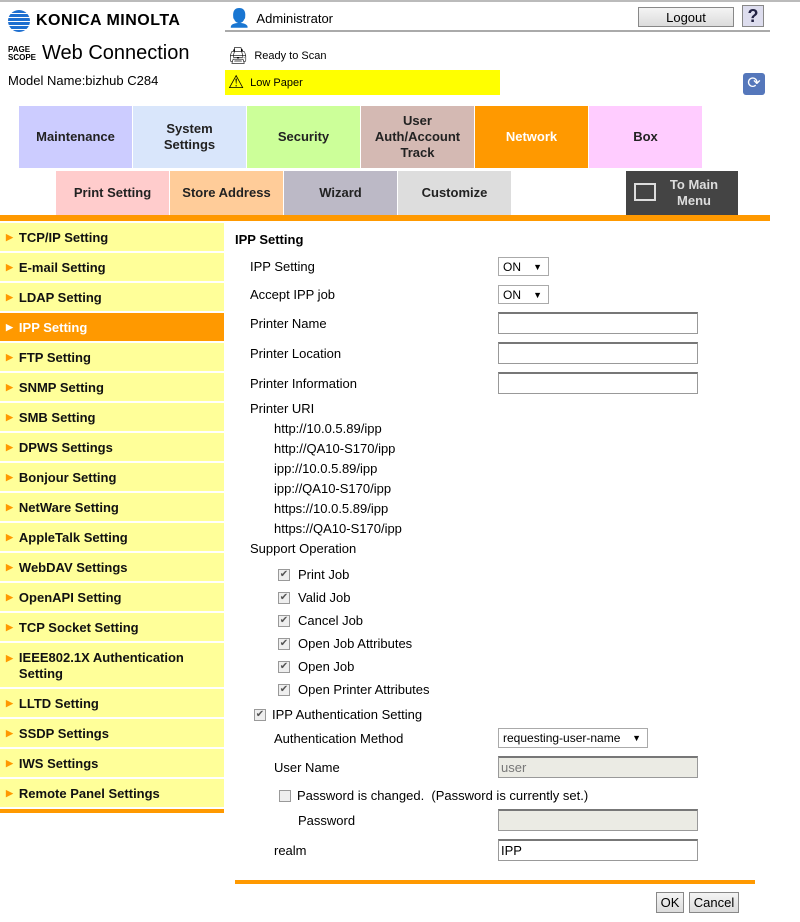  What do you see at coordinates (112, 507) in the screenshot?
I see `sidebar-item-netware-setting: ▶ NetWare Setting` at bounding box center [112, 507].